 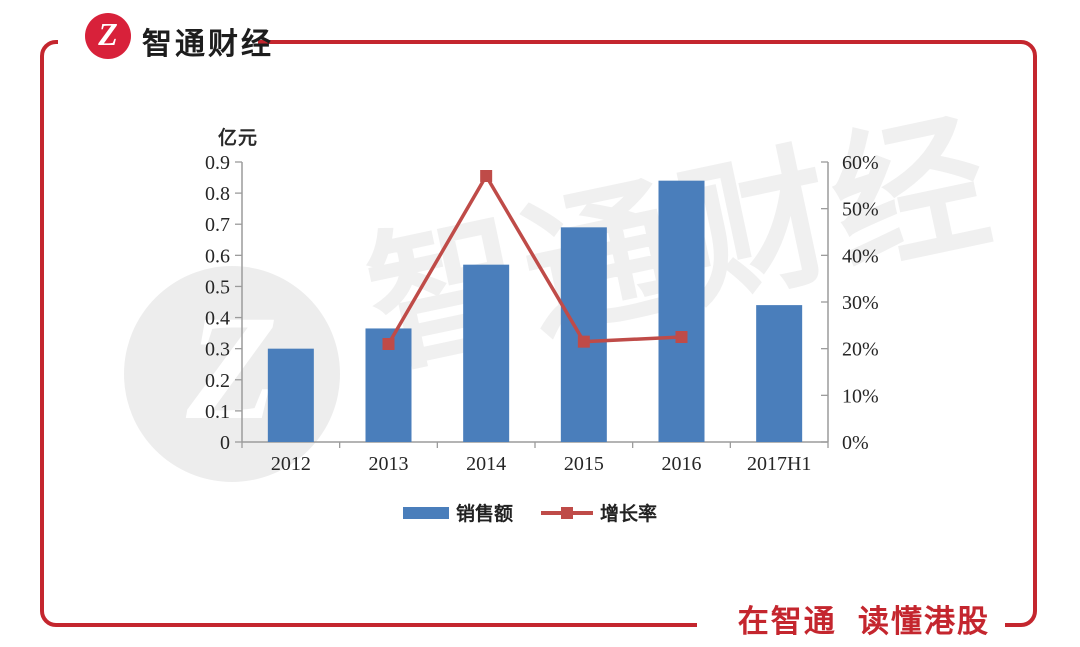 What do you see at coordinates (567, 512) in the screenshot?
I see `legend-line-swatch-icon` at bounding box center [567, 512].